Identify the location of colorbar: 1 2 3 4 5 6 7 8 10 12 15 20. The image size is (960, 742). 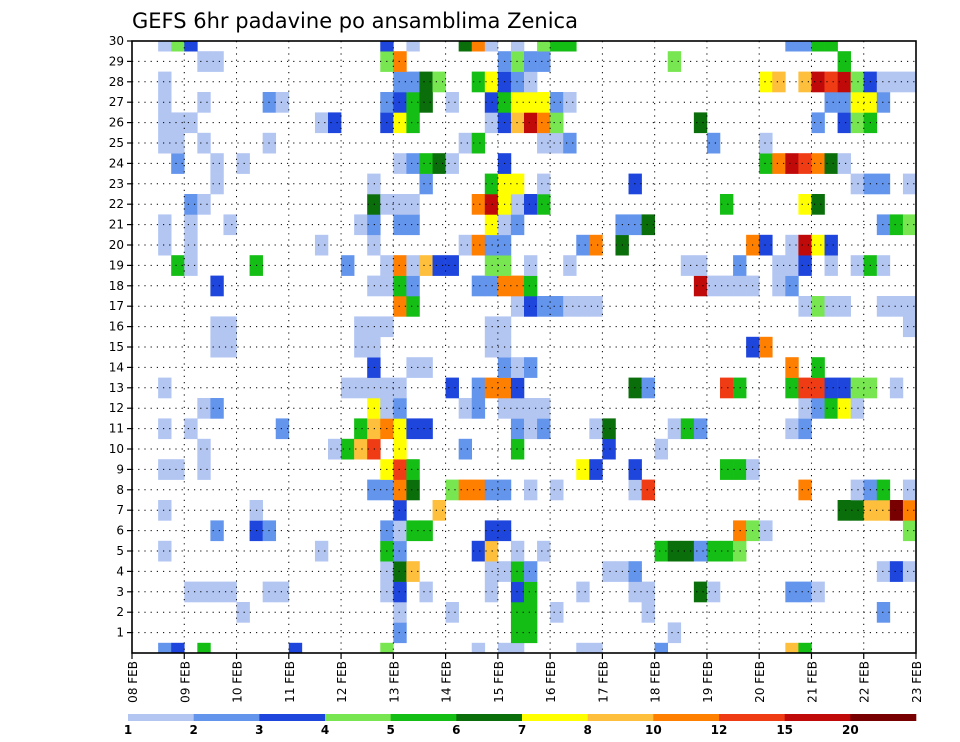
(520, 725).